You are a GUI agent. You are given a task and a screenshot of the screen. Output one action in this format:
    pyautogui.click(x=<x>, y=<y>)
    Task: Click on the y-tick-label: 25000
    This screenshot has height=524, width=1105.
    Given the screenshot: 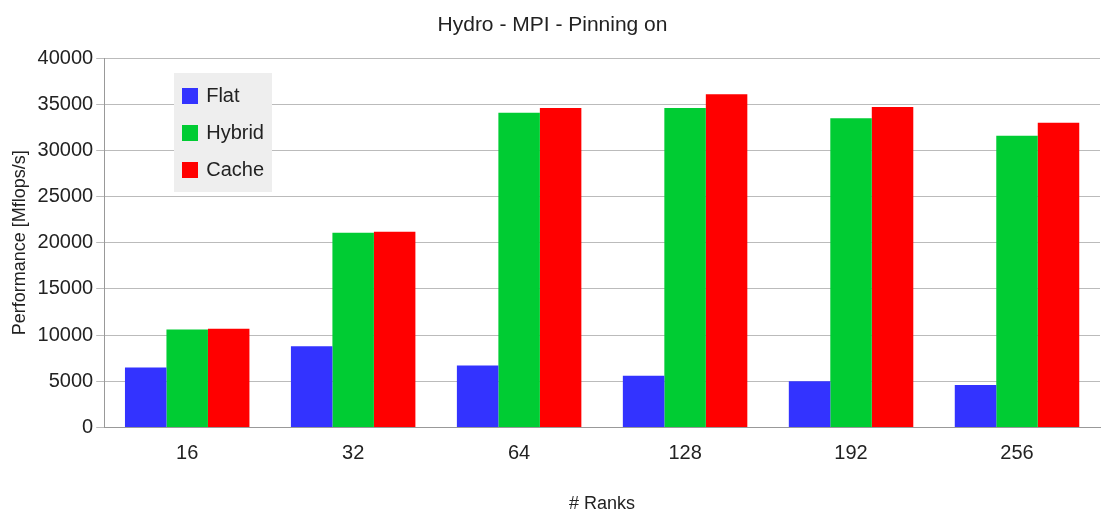 What is the action you would take?
    pyautogui.click(x=65, y=195)
    